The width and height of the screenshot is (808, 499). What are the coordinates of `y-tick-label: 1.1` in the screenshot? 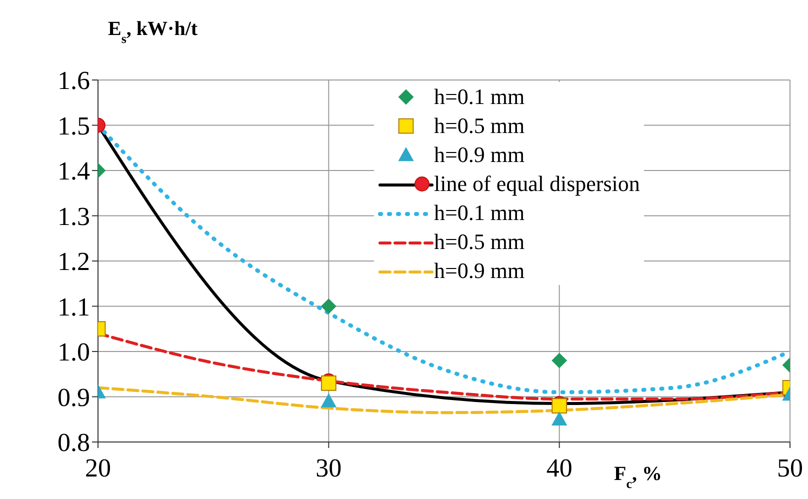 It's located at (74, 307).